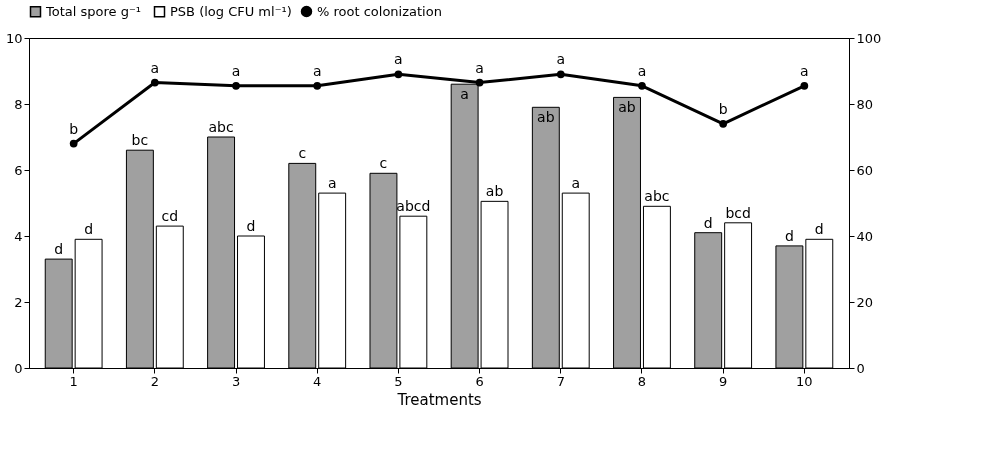 The width and height of the screenshot is (1005, 461). I want to click on data-label: bc, so click(140, 140).